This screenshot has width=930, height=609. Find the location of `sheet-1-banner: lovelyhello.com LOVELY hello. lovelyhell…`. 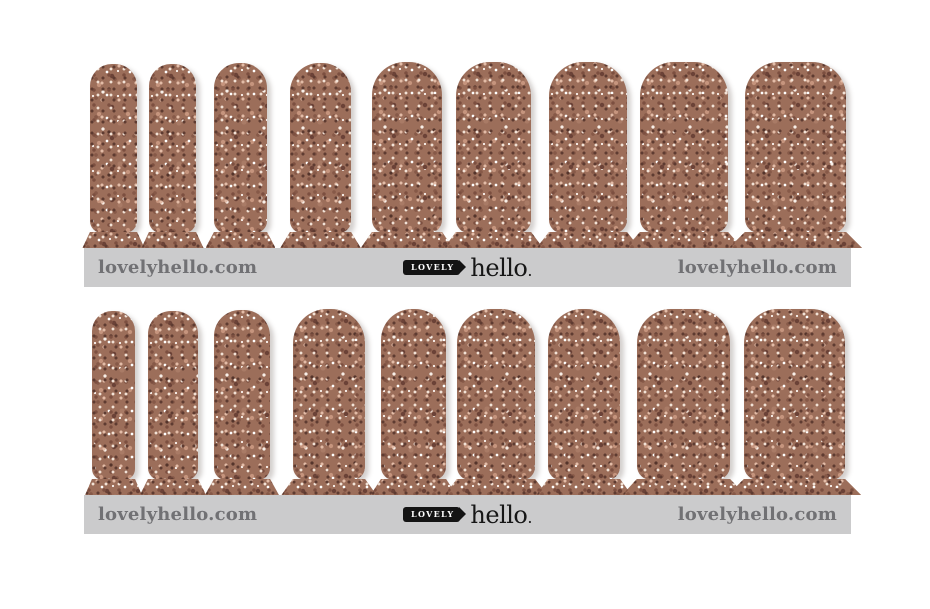

sheet-1-banner: lovelyhello.com LOVELY hello. lovelyhell… is located at coordinates (467, 267).